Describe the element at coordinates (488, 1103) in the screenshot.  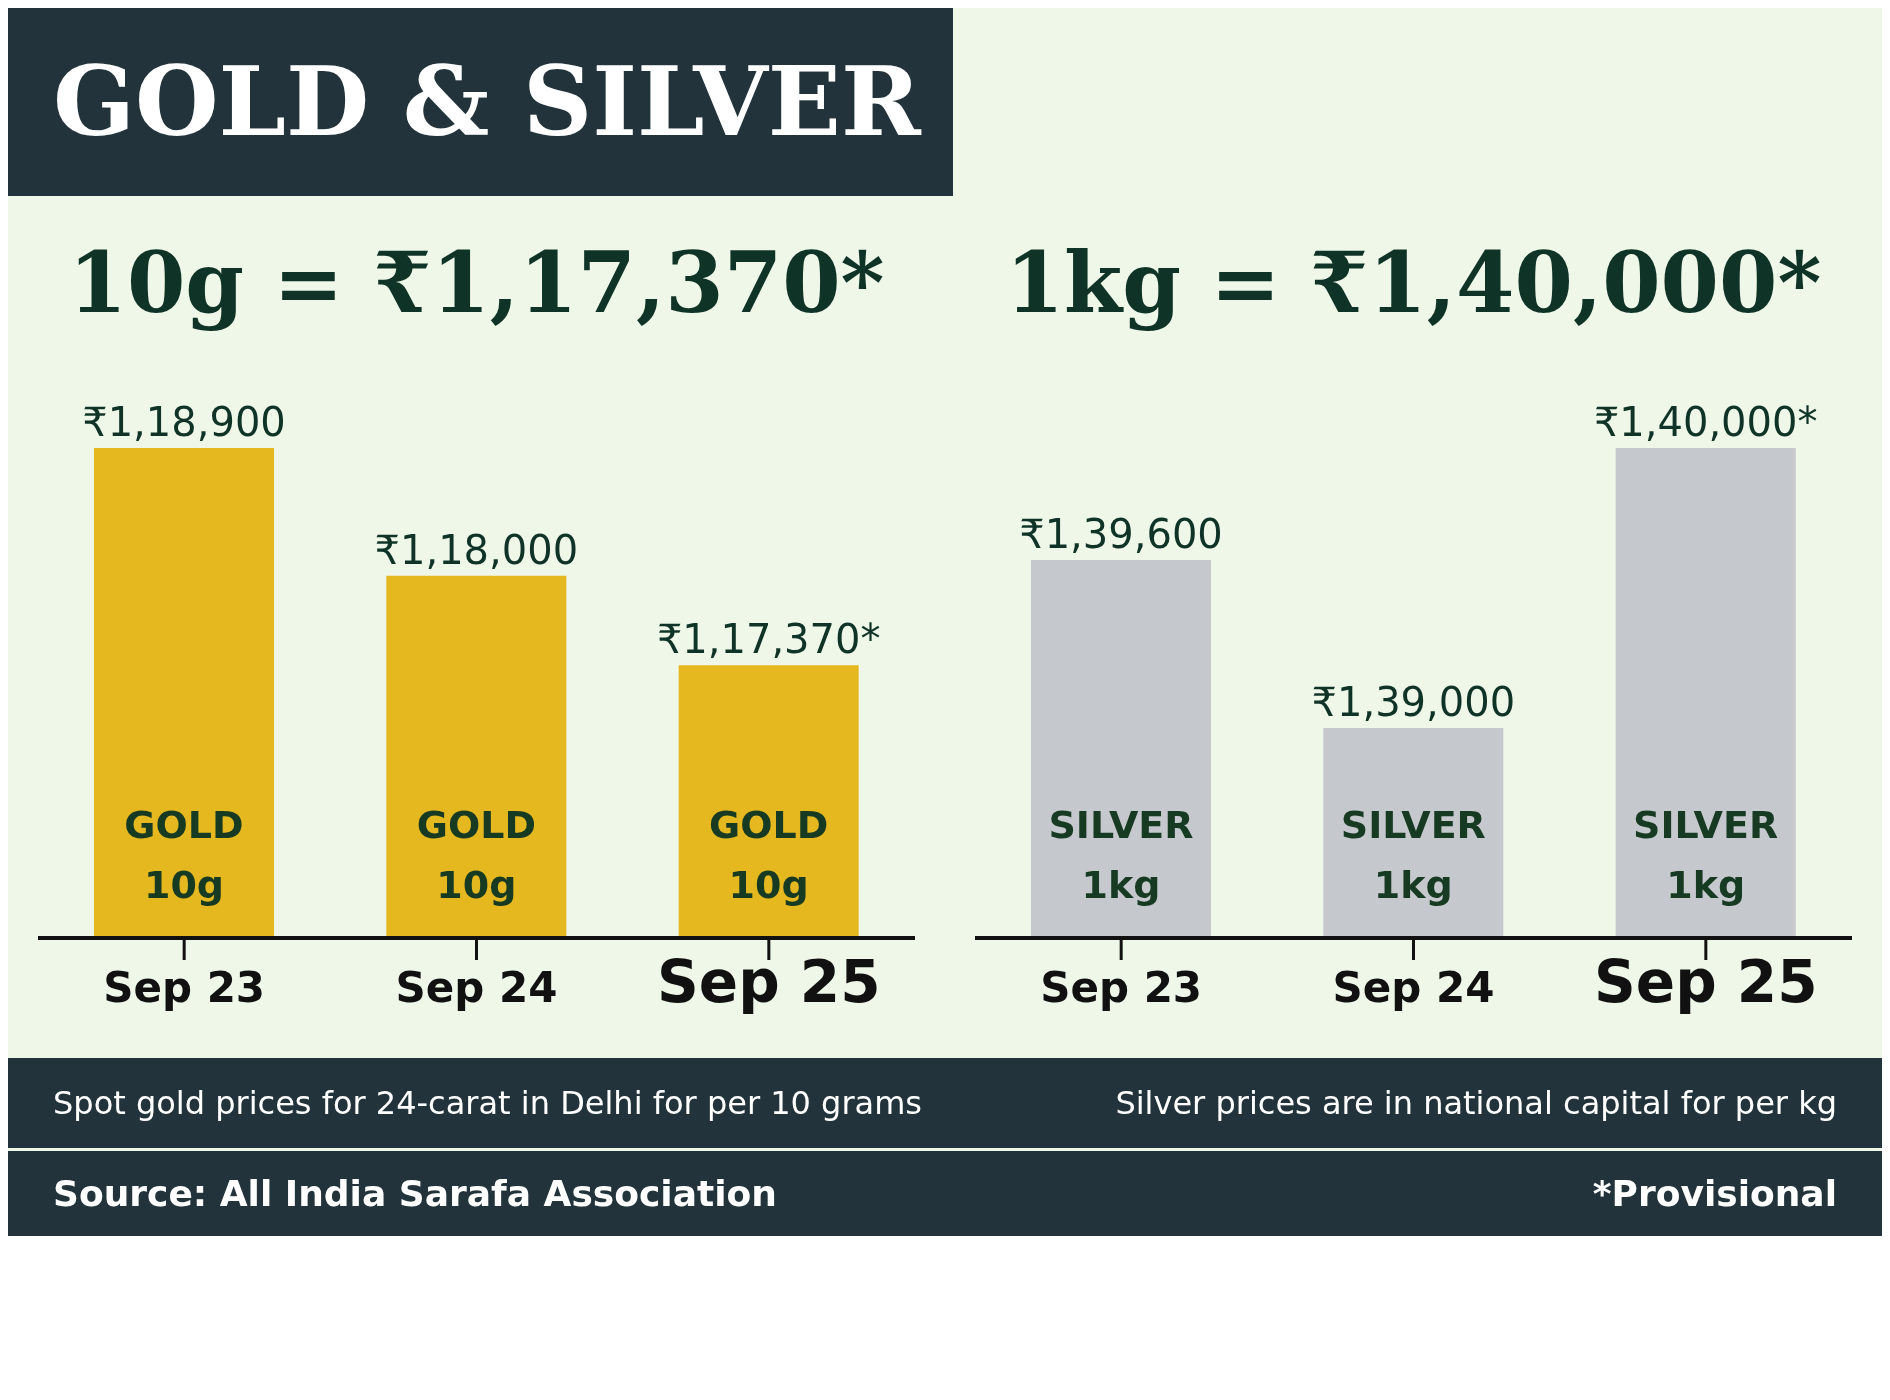
I see `text: Spot gold prices for 24-carat in Delhi for per 10 grams` at that location.